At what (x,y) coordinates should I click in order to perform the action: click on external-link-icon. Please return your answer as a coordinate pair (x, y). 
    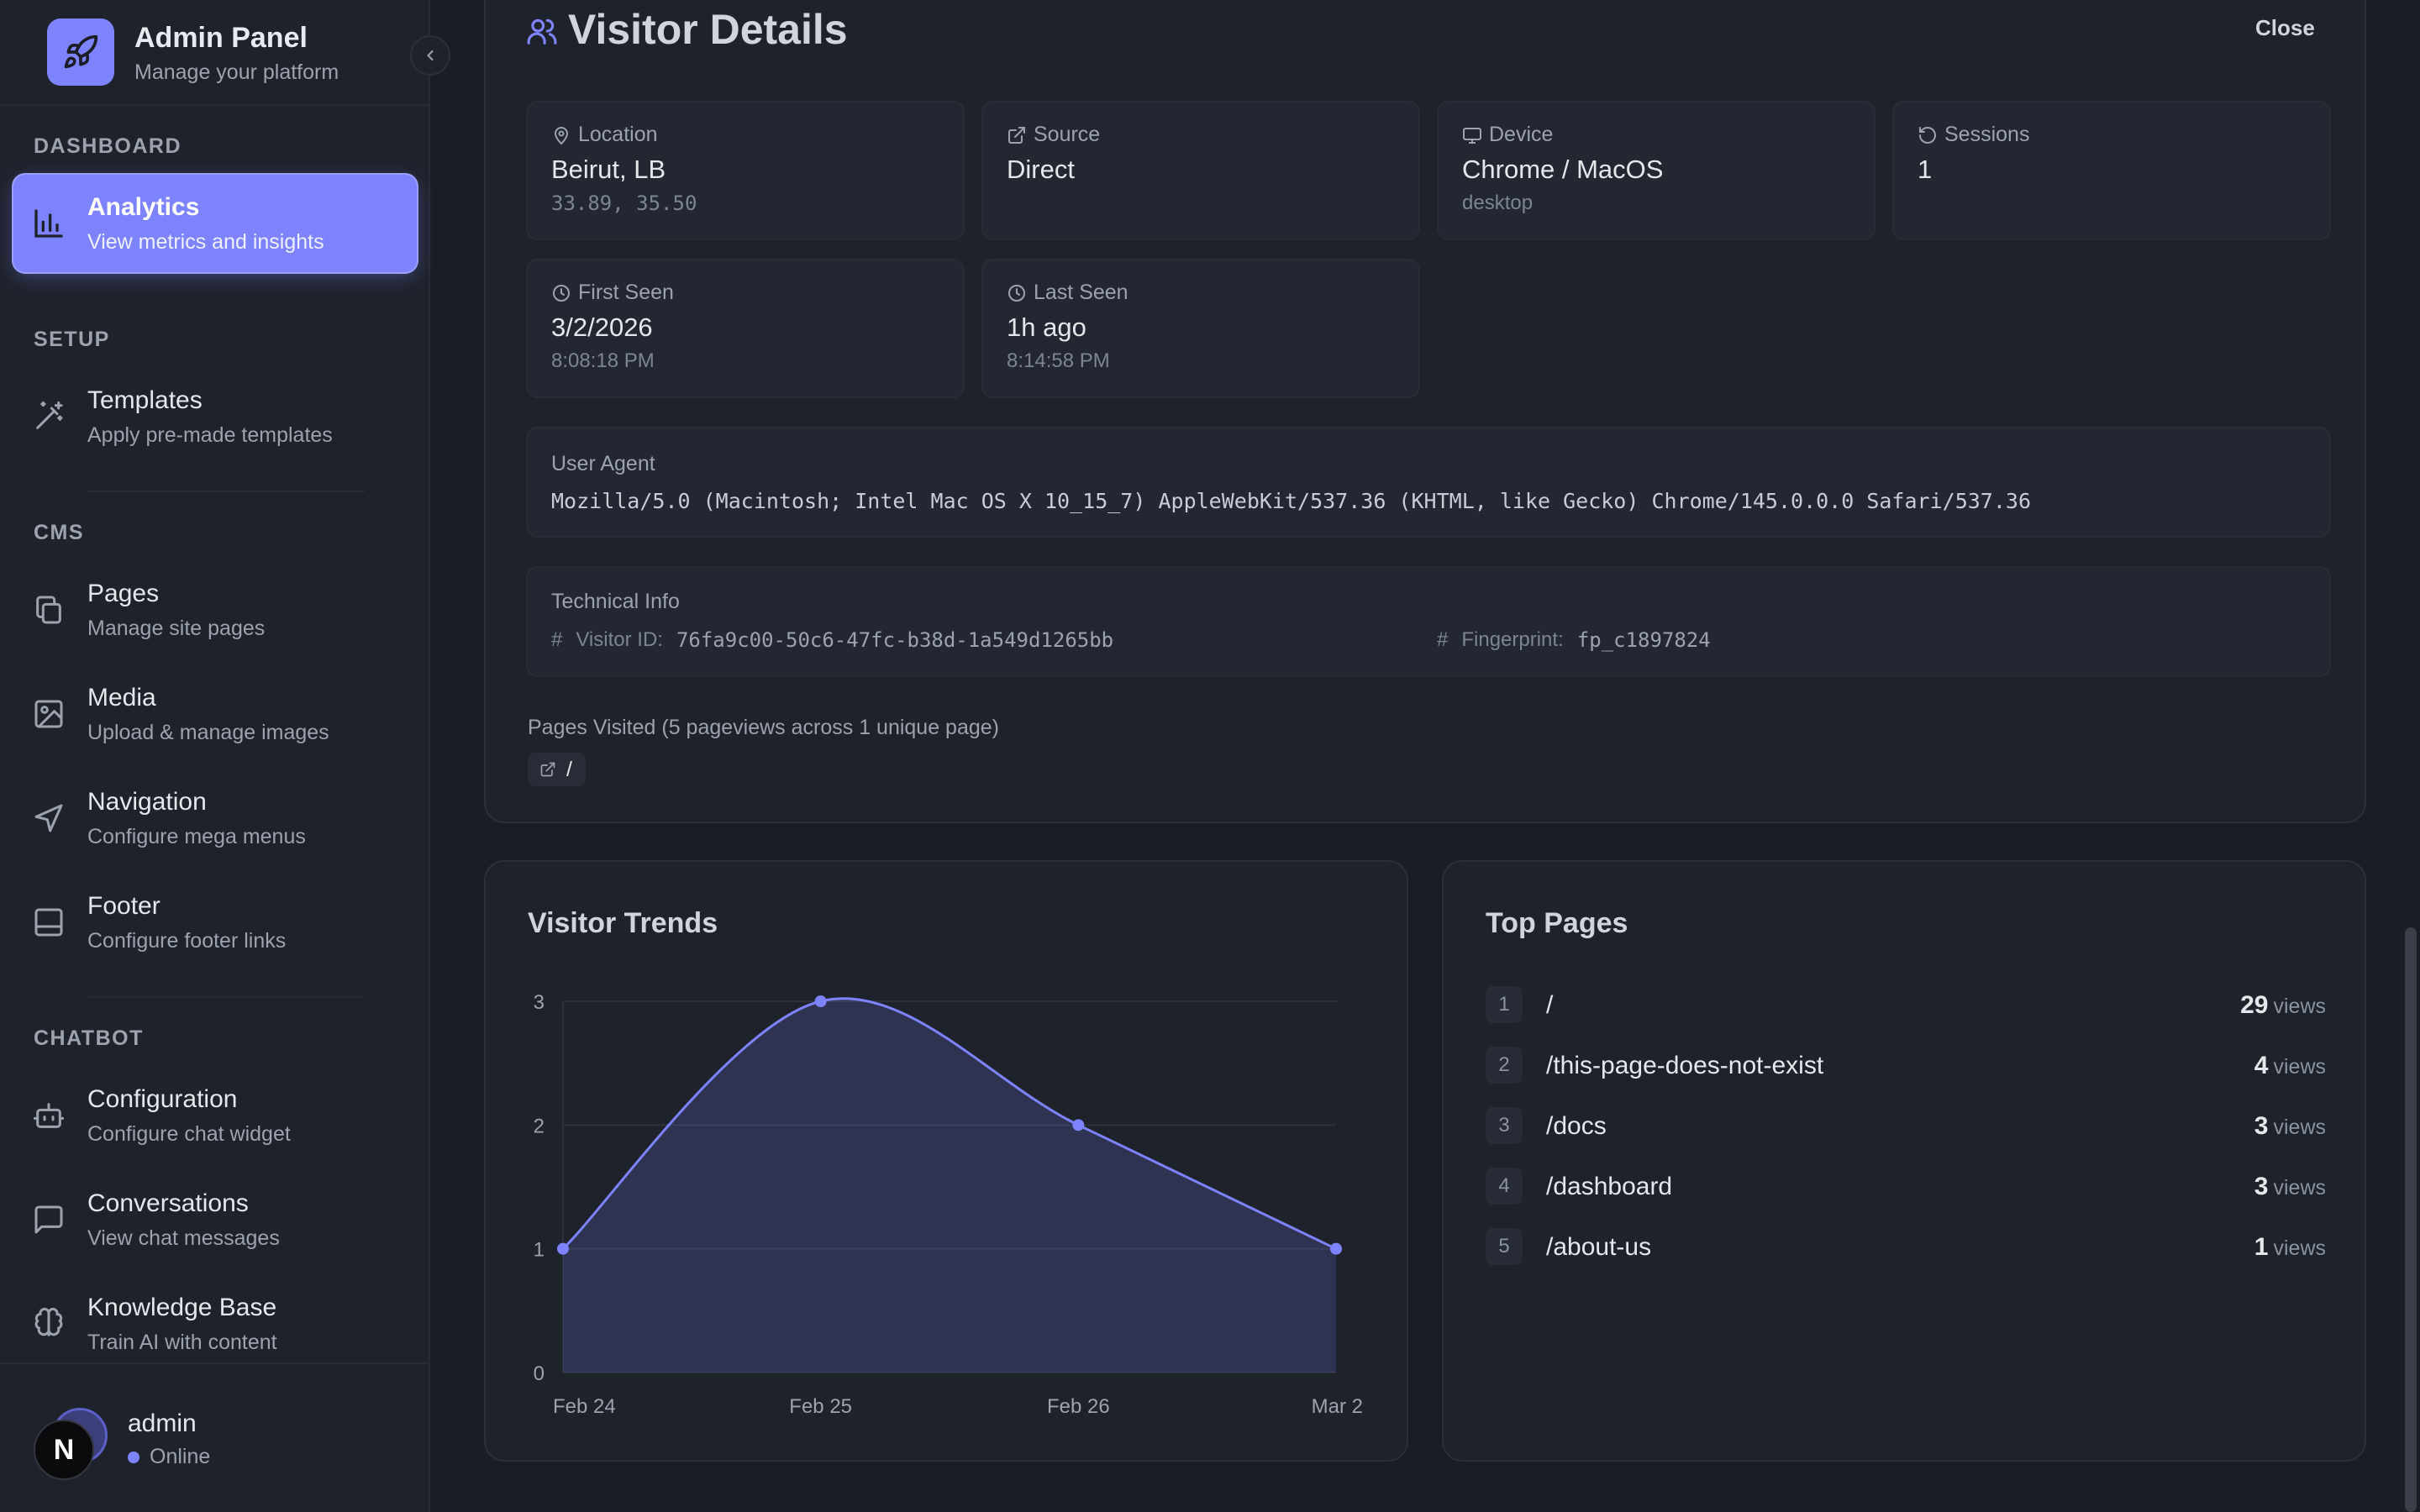
    Looking at the image, I should click on (1017, 135).